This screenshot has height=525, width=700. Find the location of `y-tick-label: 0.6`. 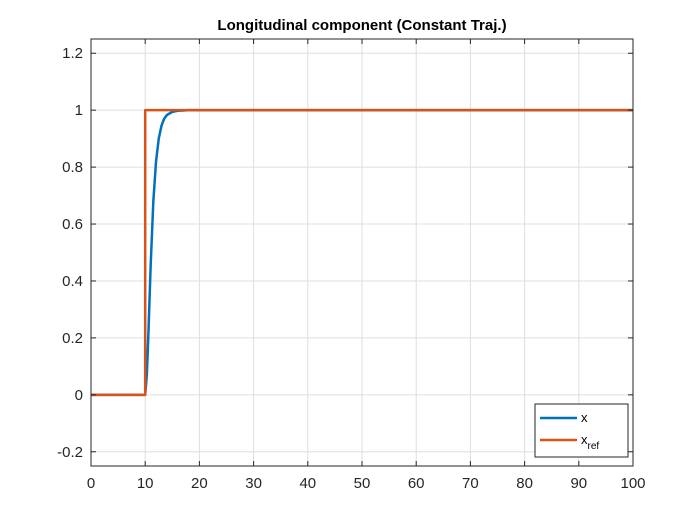

y-tick-label: 0.6 is located at coordinates (72, 224).